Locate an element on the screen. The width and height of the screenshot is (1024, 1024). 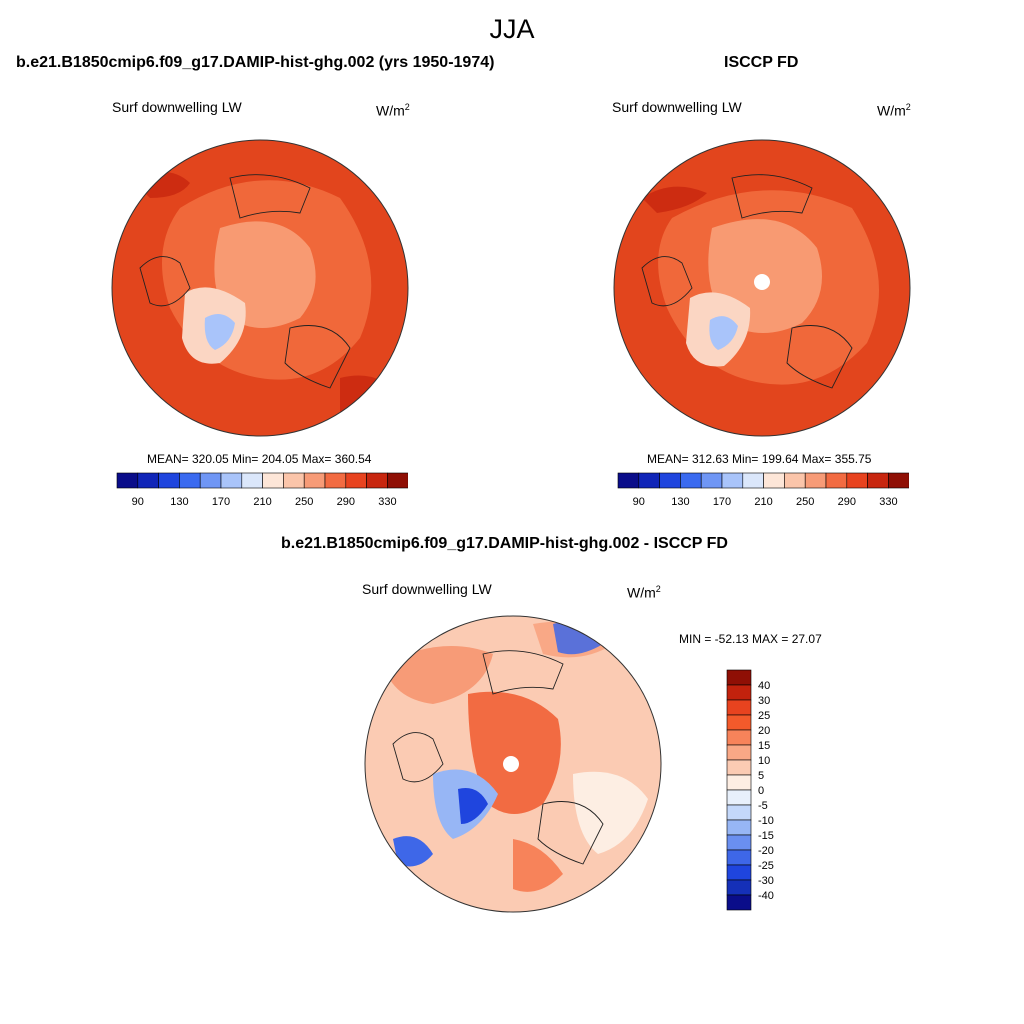
colorbar-tick-label: 30 is located at coordinates (764, 701).